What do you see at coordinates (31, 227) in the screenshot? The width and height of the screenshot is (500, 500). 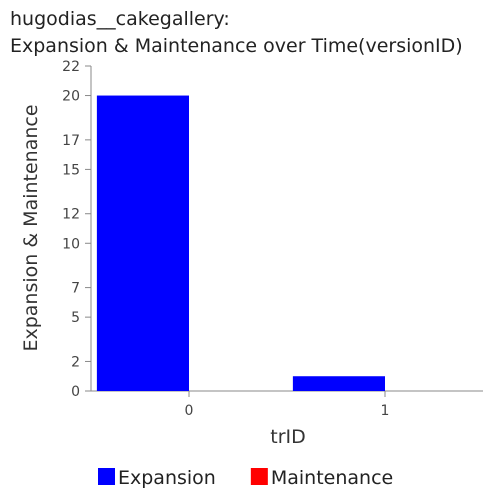 I see `y-axis-label: Expansion & Maintenance` at bounding box center [31, 227].